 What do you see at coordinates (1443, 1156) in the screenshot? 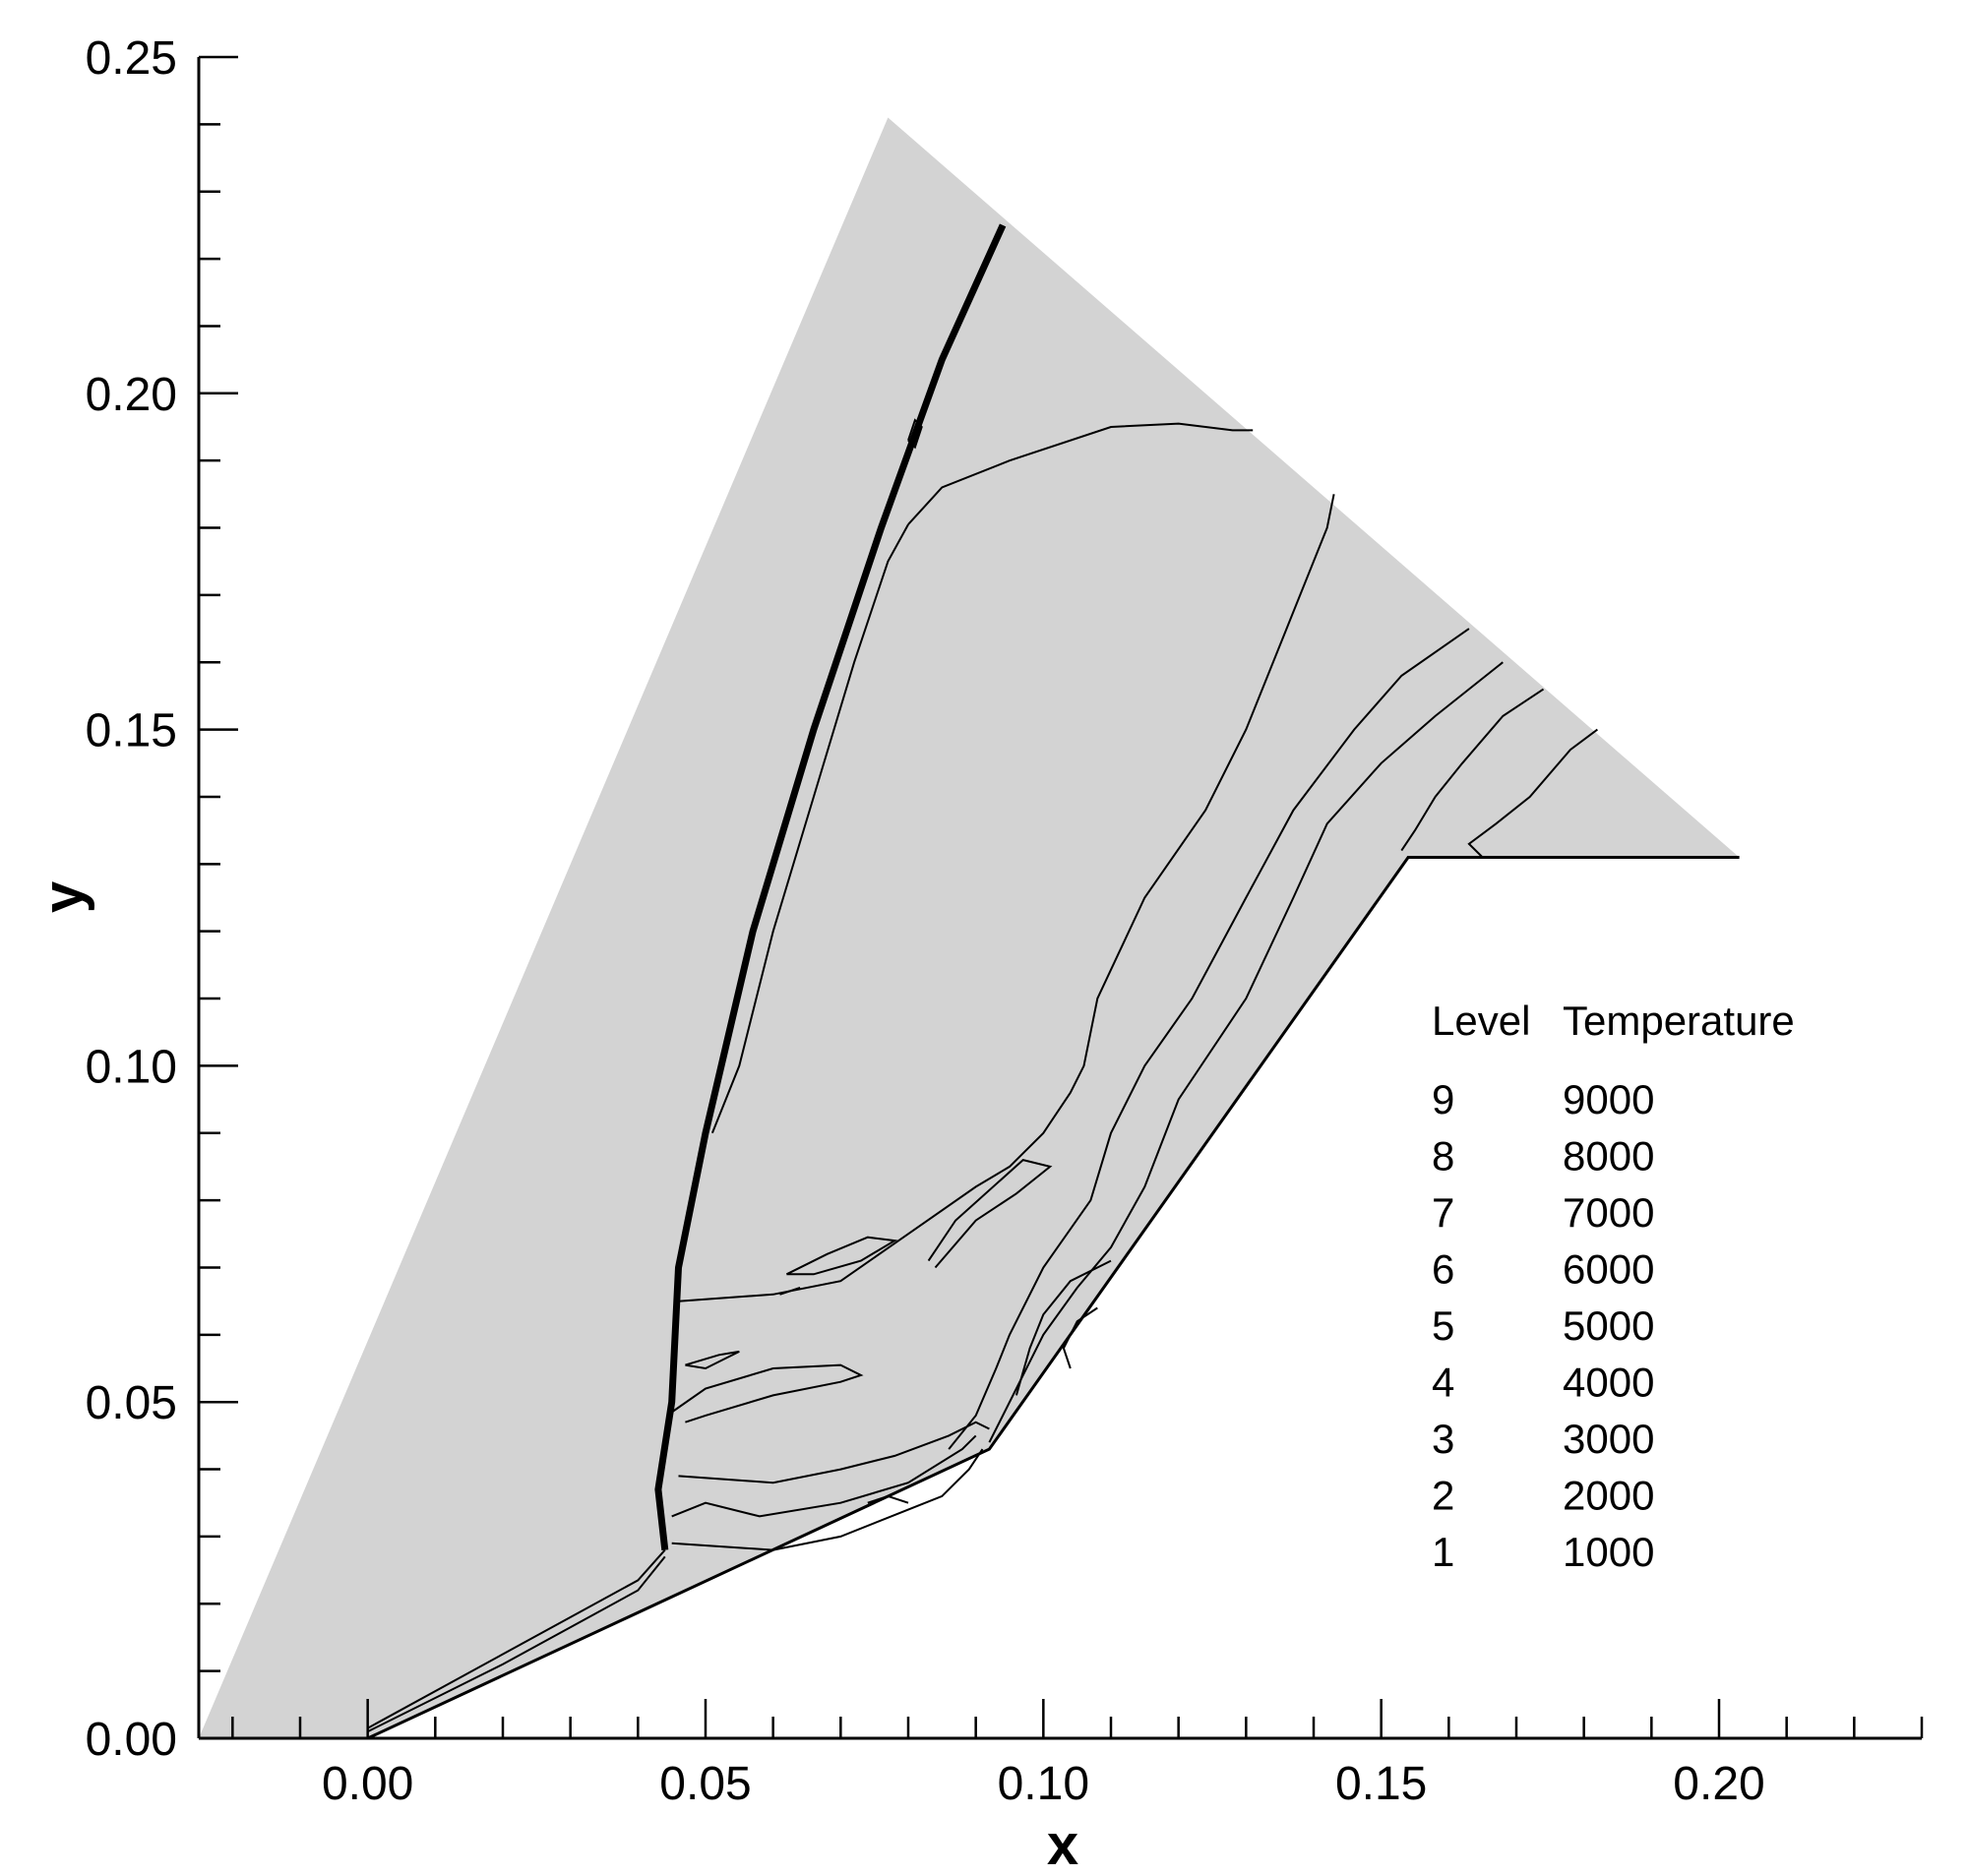
I see `legend-level: 8` at bounding box center [1443, 1156].